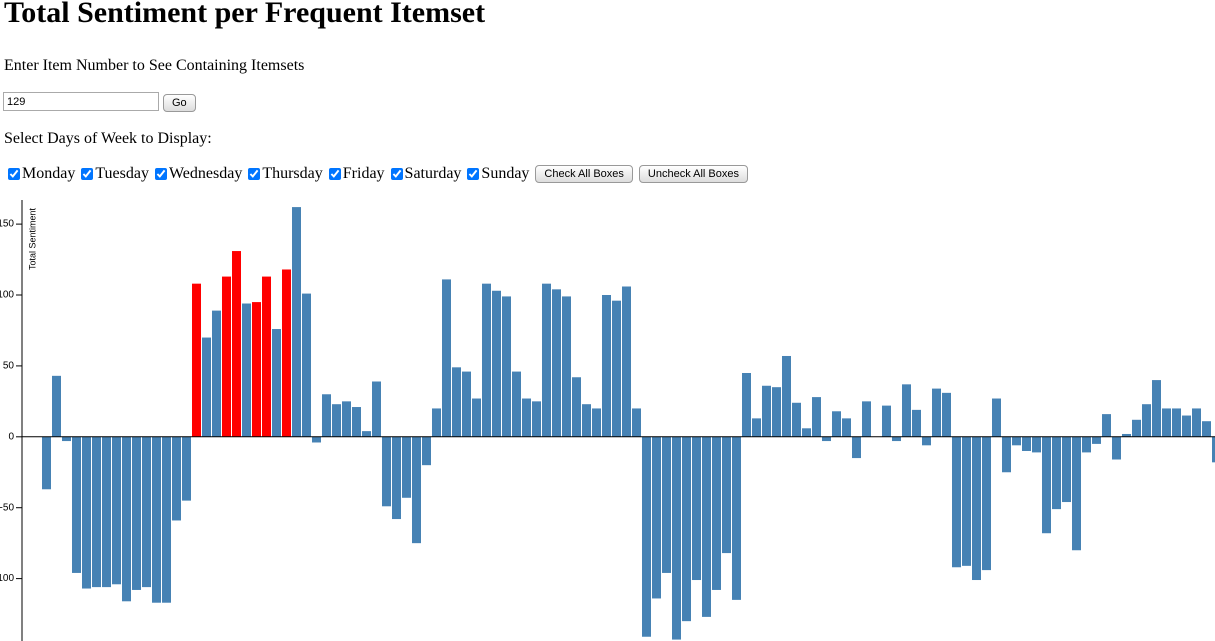 The image size is (1215, 641). What do you see at coordinates (11, 436) in the screenshot?
I see `y-tick-label: 0` at bounding box center [11, 436].